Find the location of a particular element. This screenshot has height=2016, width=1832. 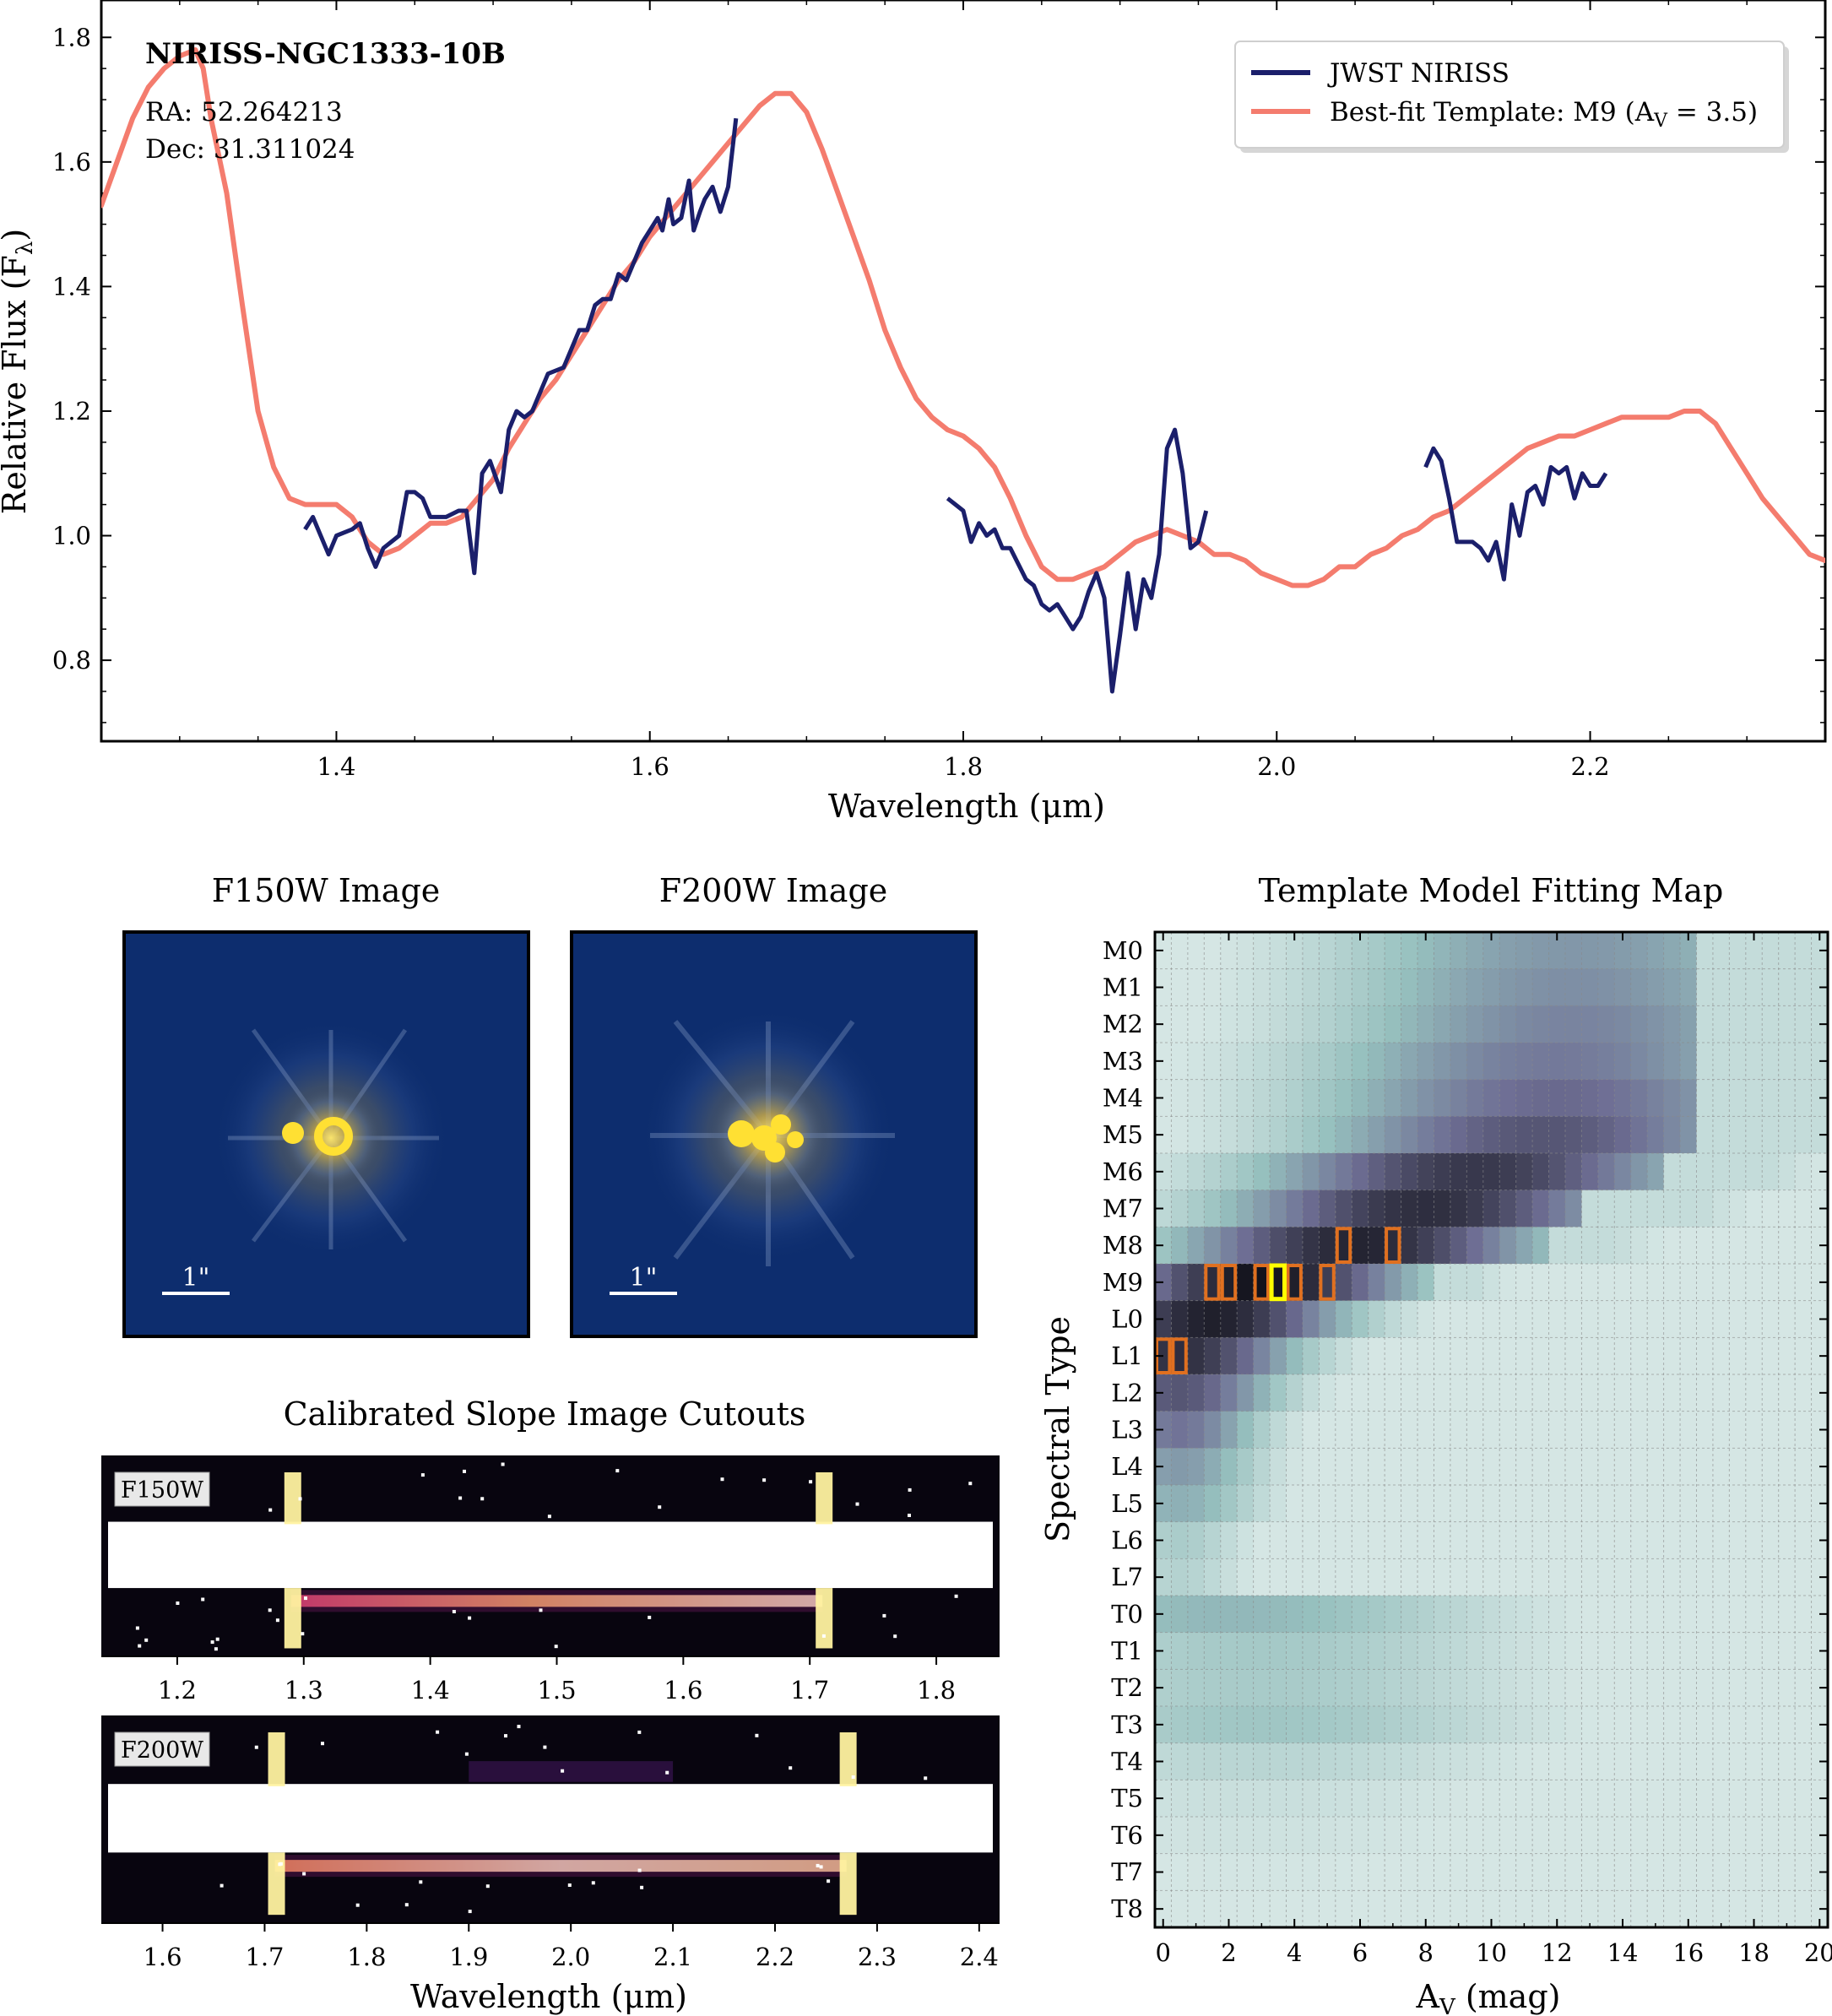

cutout-trace is located at coordinates (560, 1866).